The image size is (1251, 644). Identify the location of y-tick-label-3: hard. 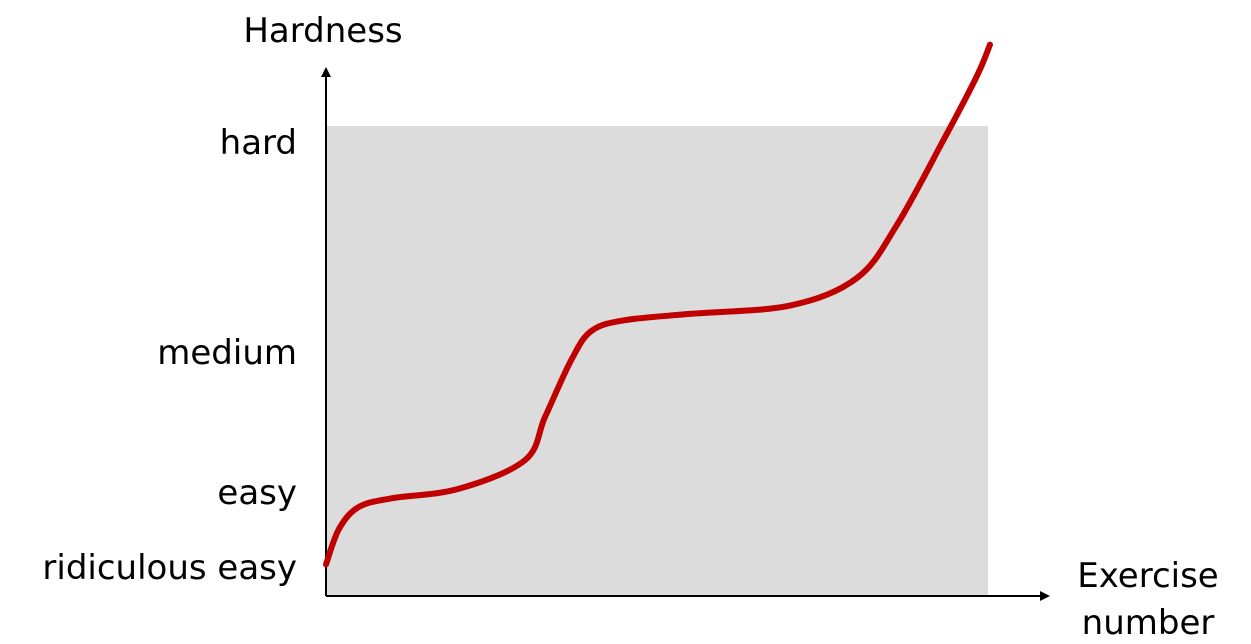
(258, 143).